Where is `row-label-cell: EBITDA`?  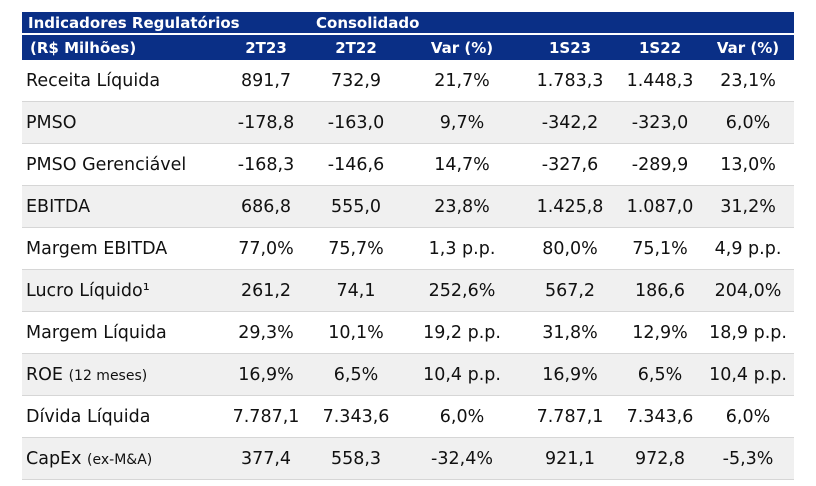 row-label-cell: EBITDA is located at coordinates (122, 206).